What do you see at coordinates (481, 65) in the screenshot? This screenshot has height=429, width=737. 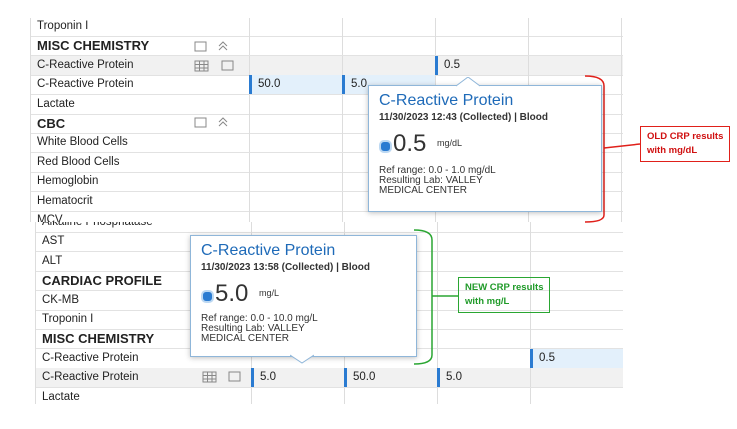 I see `result-cell: 0.5` at bounding box center [481, 65].